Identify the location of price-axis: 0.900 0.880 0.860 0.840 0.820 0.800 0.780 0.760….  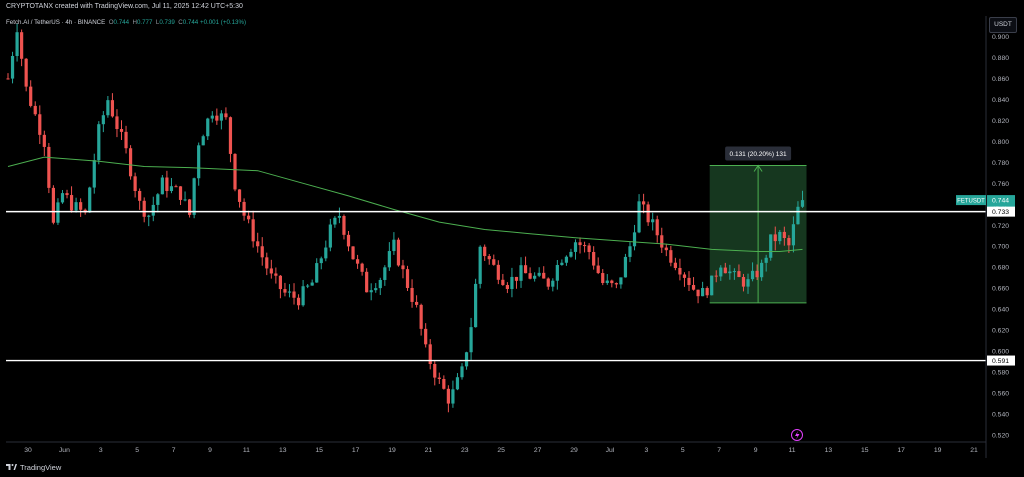
(997, 237).